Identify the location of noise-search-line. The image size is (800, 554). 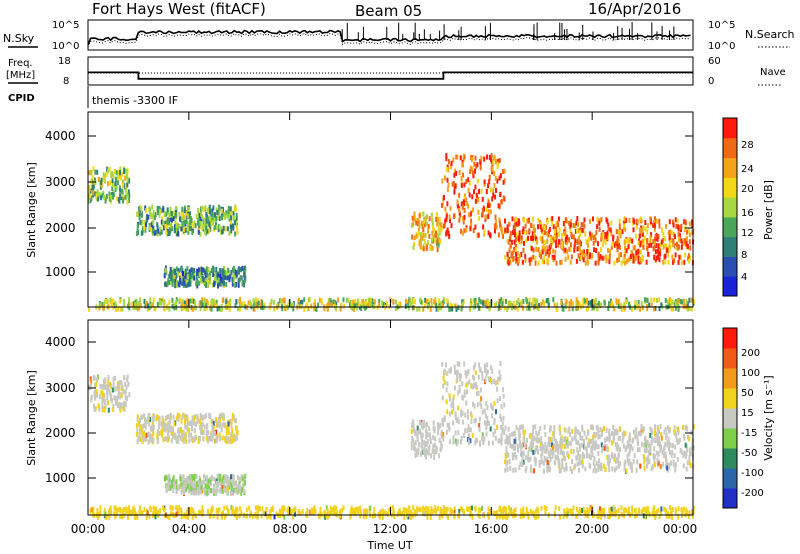
(389, 40).